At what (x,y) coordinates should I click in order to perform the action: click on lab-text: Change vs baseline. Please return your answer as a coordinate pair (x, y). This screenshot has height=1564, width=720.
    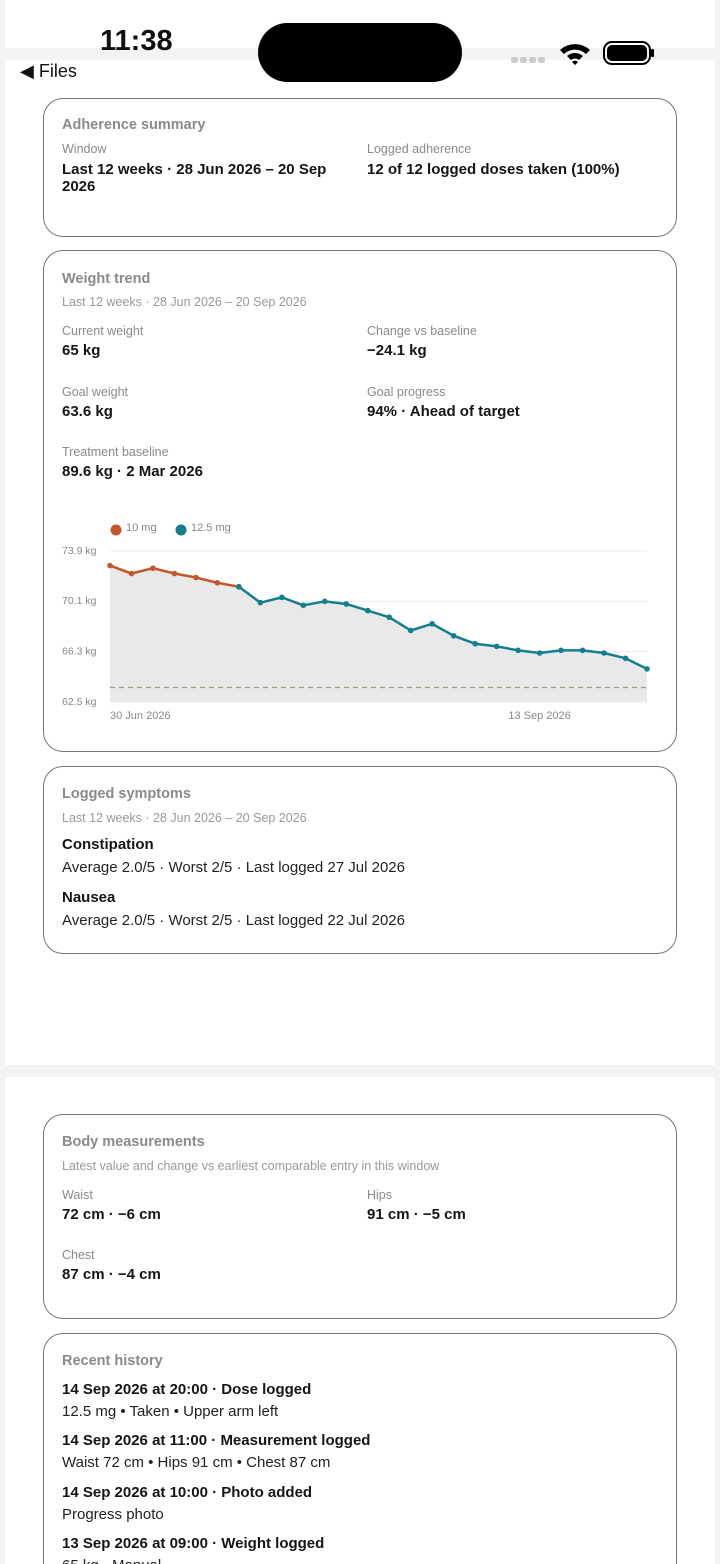
    Looking at the image, I should click on (422, 331).